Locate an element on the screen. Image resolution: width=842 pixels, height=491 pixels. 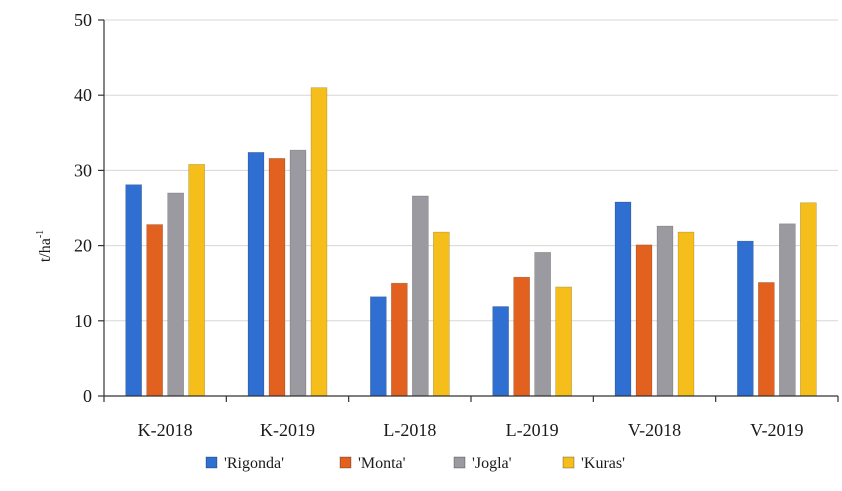
y-axis-label: t/ha-1 is located at coordinates (44, 246).